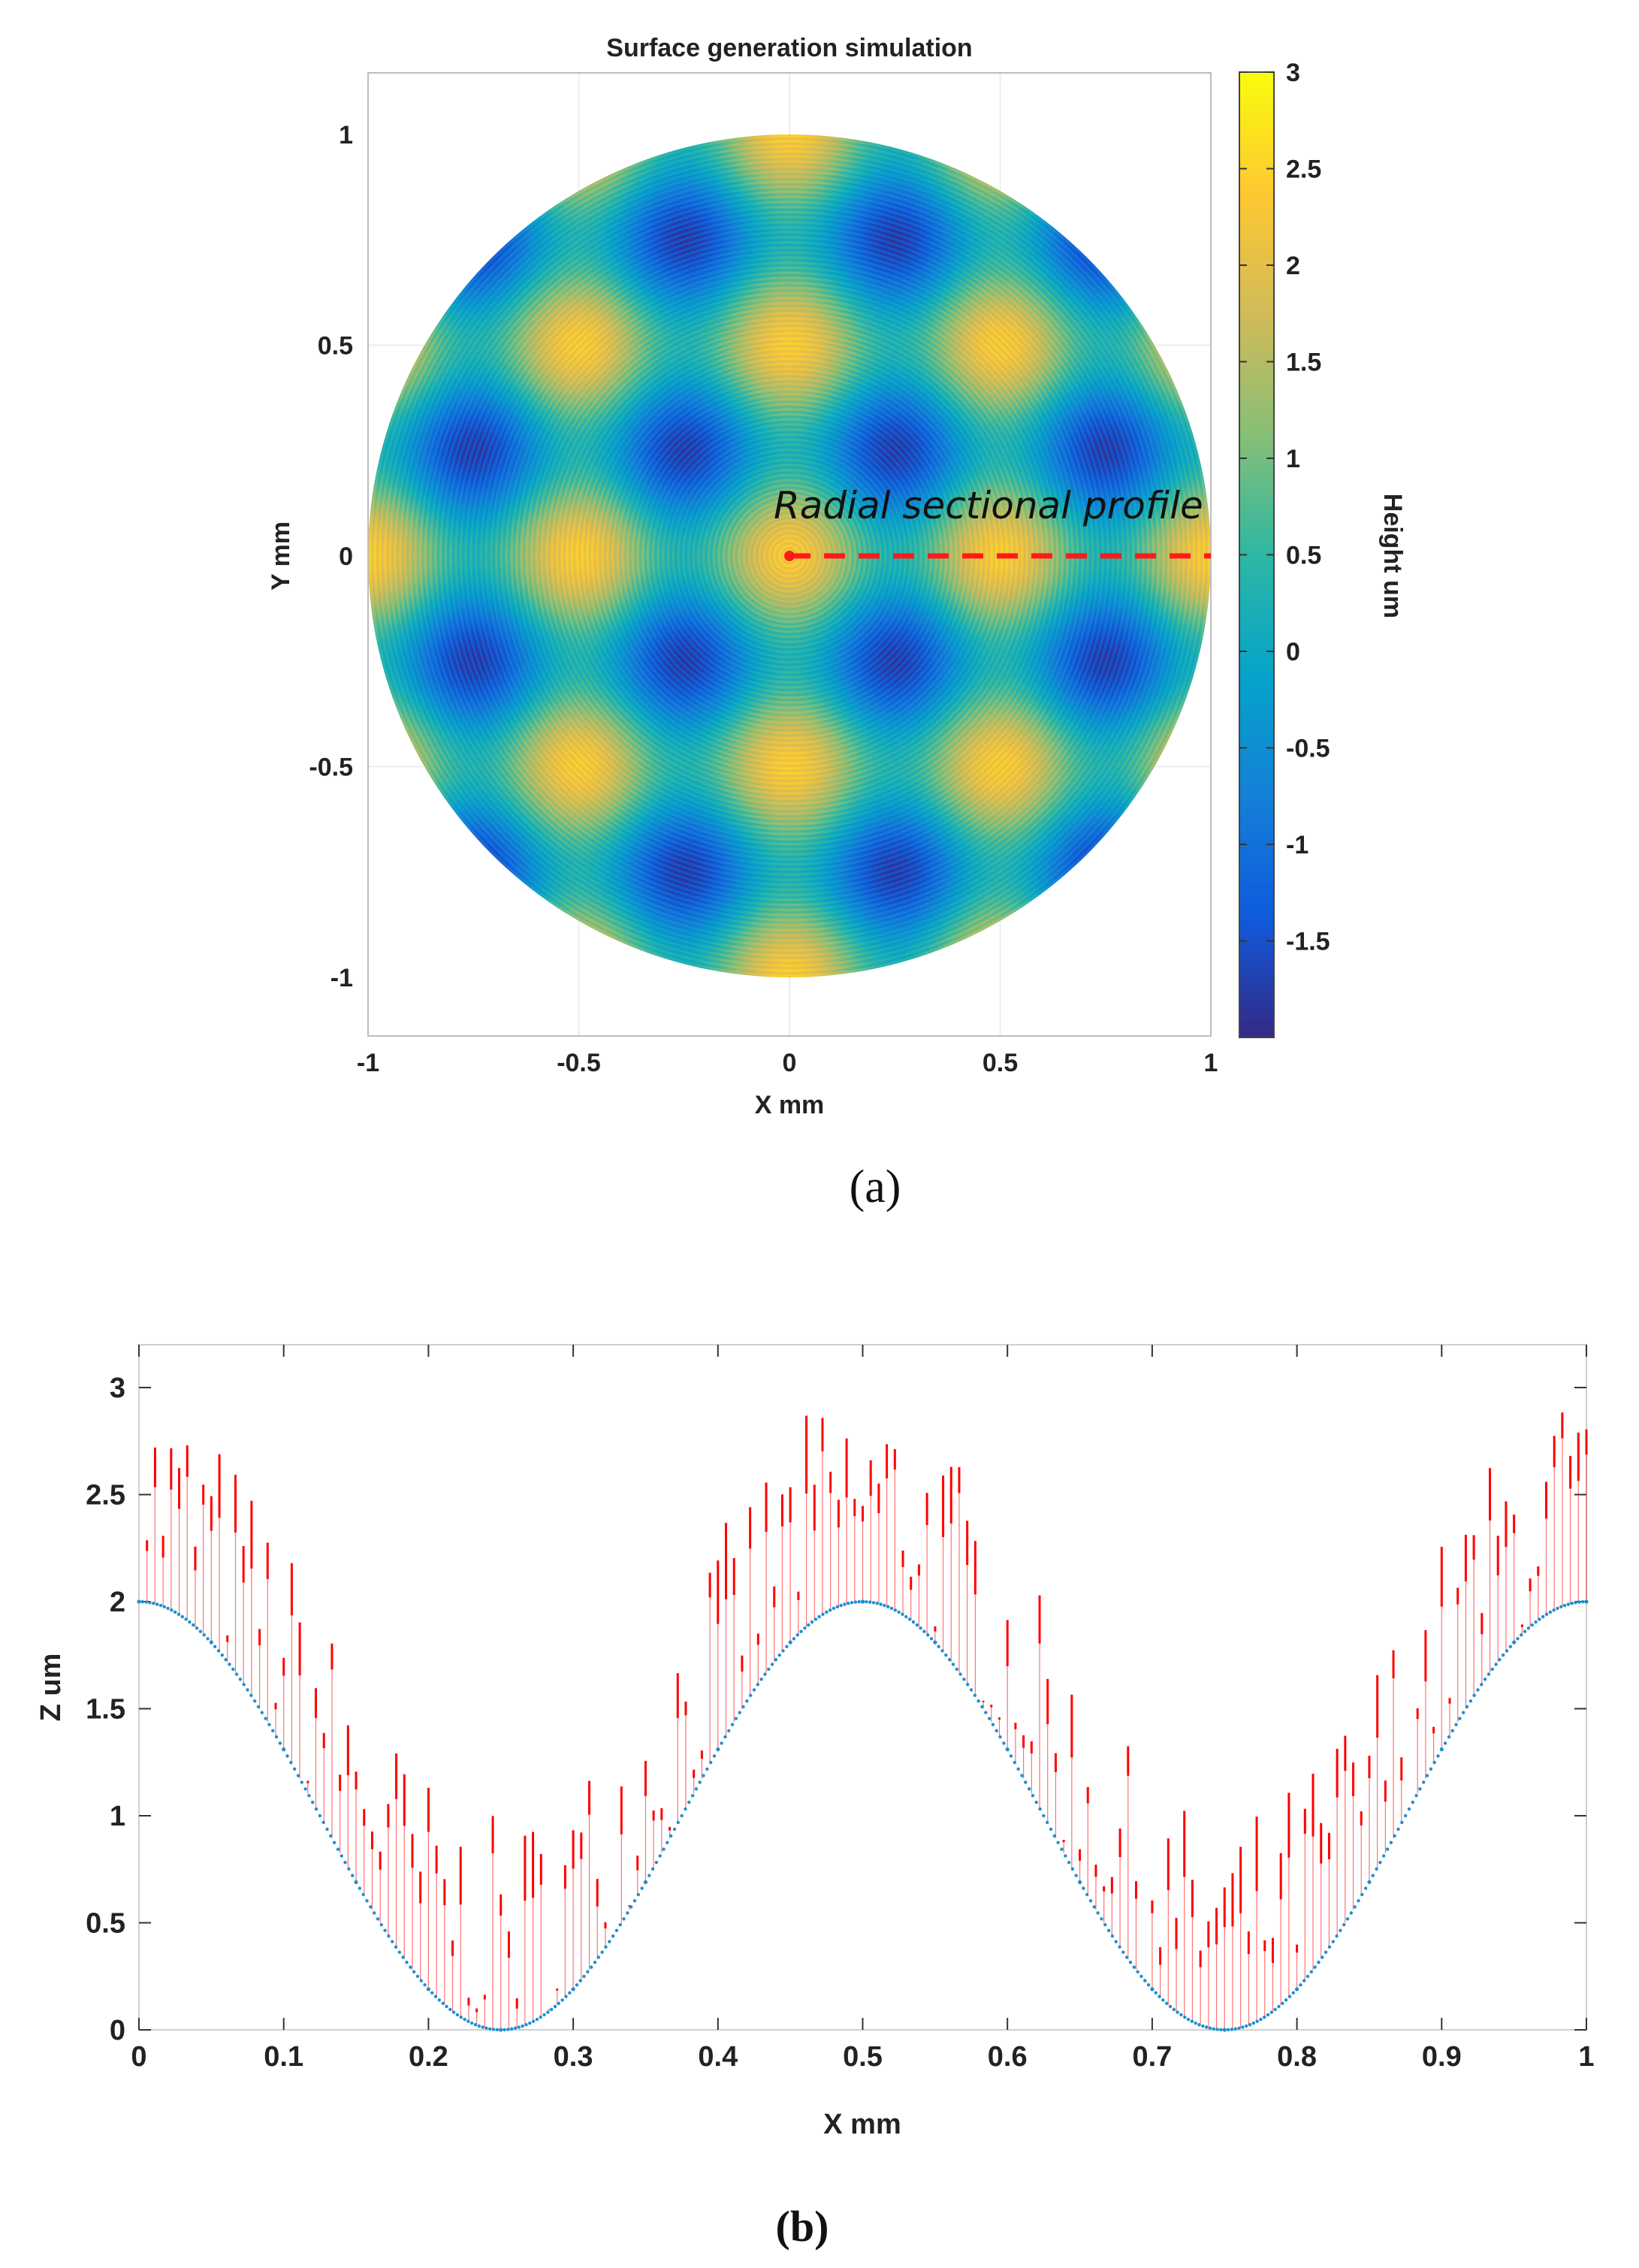 This screenshot has width=1639, height=2268. What do you see at coordinates (283, 2057) in the screenshot?
I see `chart-b-x-tick-label: 0.1` at bounding box center [283, 2057].